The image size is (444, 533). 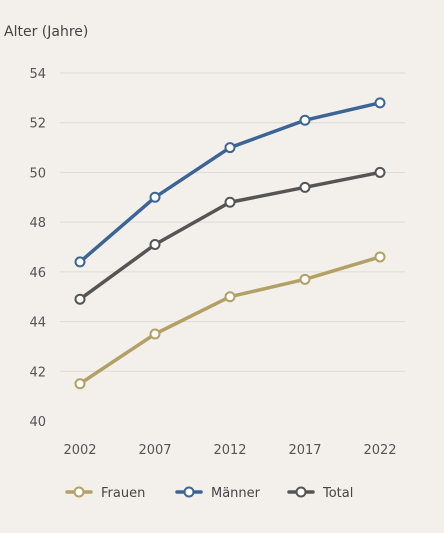 I want to click on legend-label-total: Total, so click(x=337, y=493).